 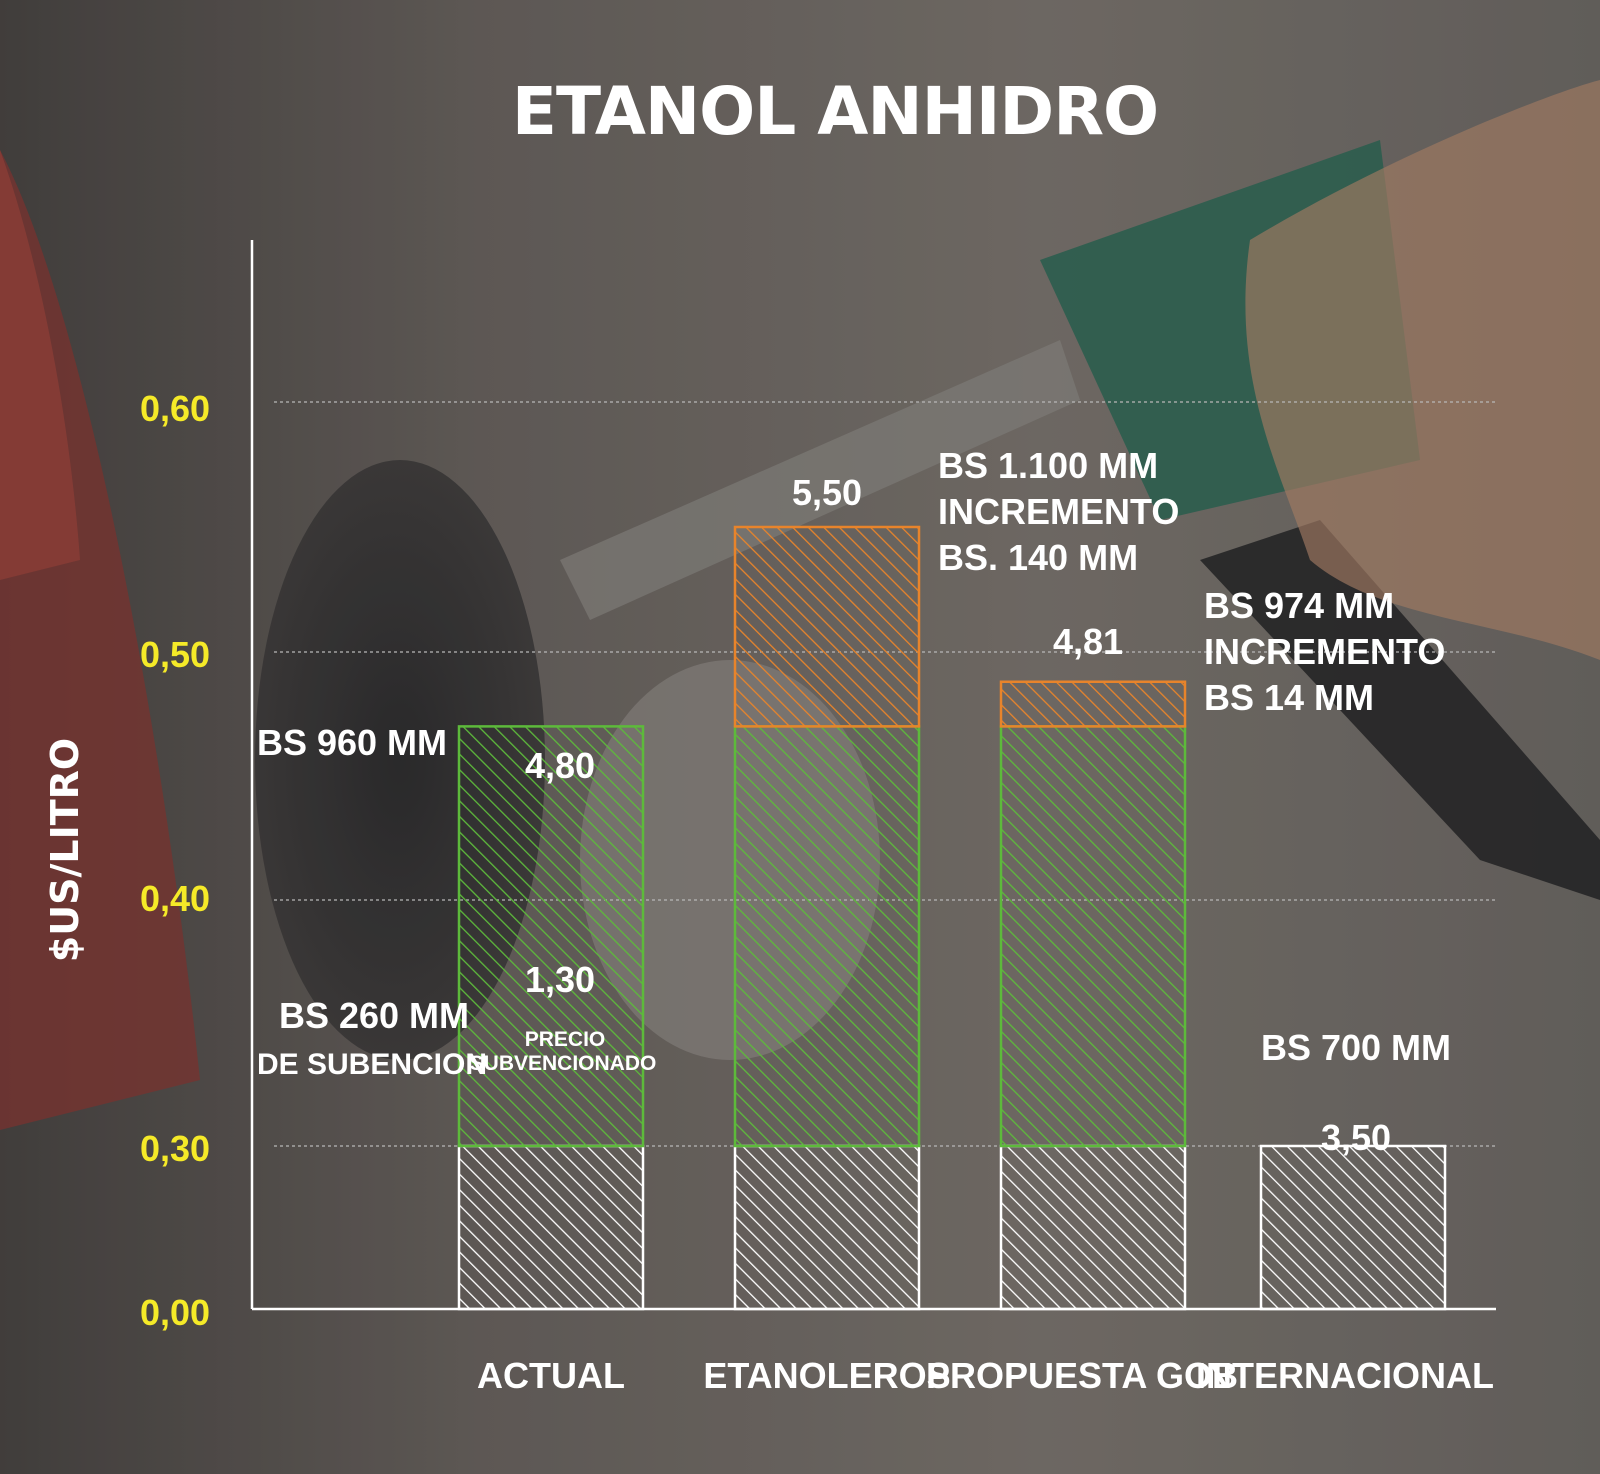 I want to click on x-tick-label: ACTUAL, so click(x=551, y=1375).